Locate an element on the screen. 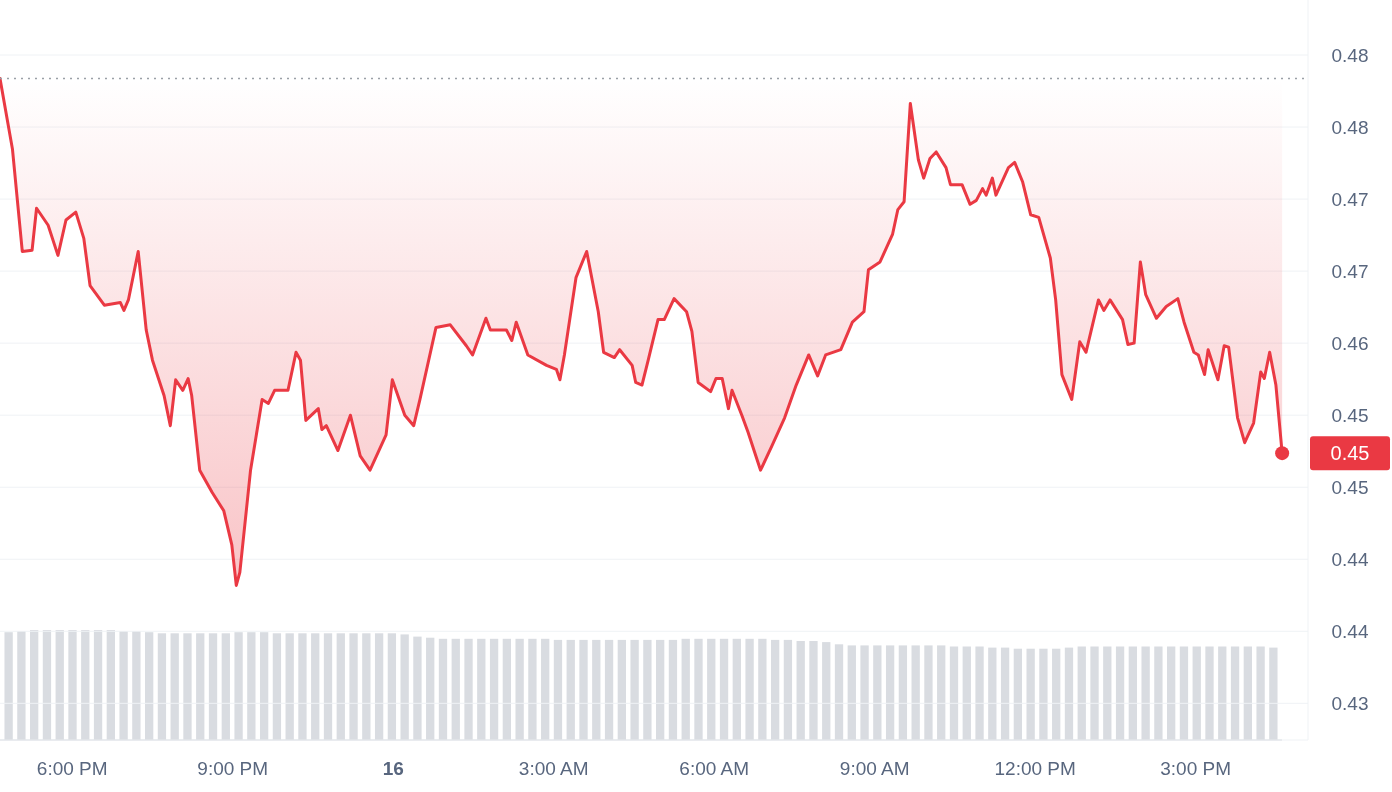  x-tick-label: 9:00 PM is located at coordinates (233, 768).